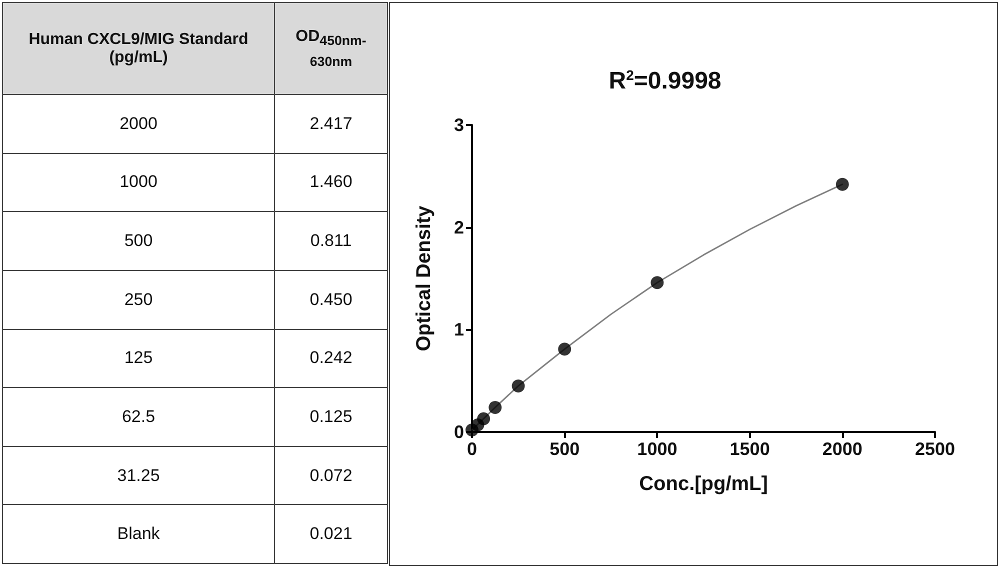 Image resolution: width=1000 pixels, height=568 pixels. I want to click on data-label: 0.125, so click(331, 417).